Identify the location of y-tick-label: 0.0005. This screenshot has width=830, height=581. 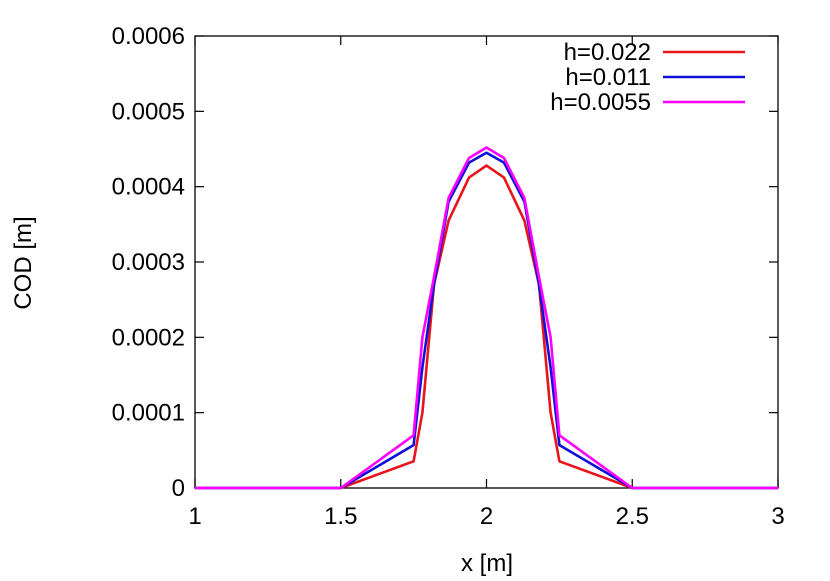
(148, 111).